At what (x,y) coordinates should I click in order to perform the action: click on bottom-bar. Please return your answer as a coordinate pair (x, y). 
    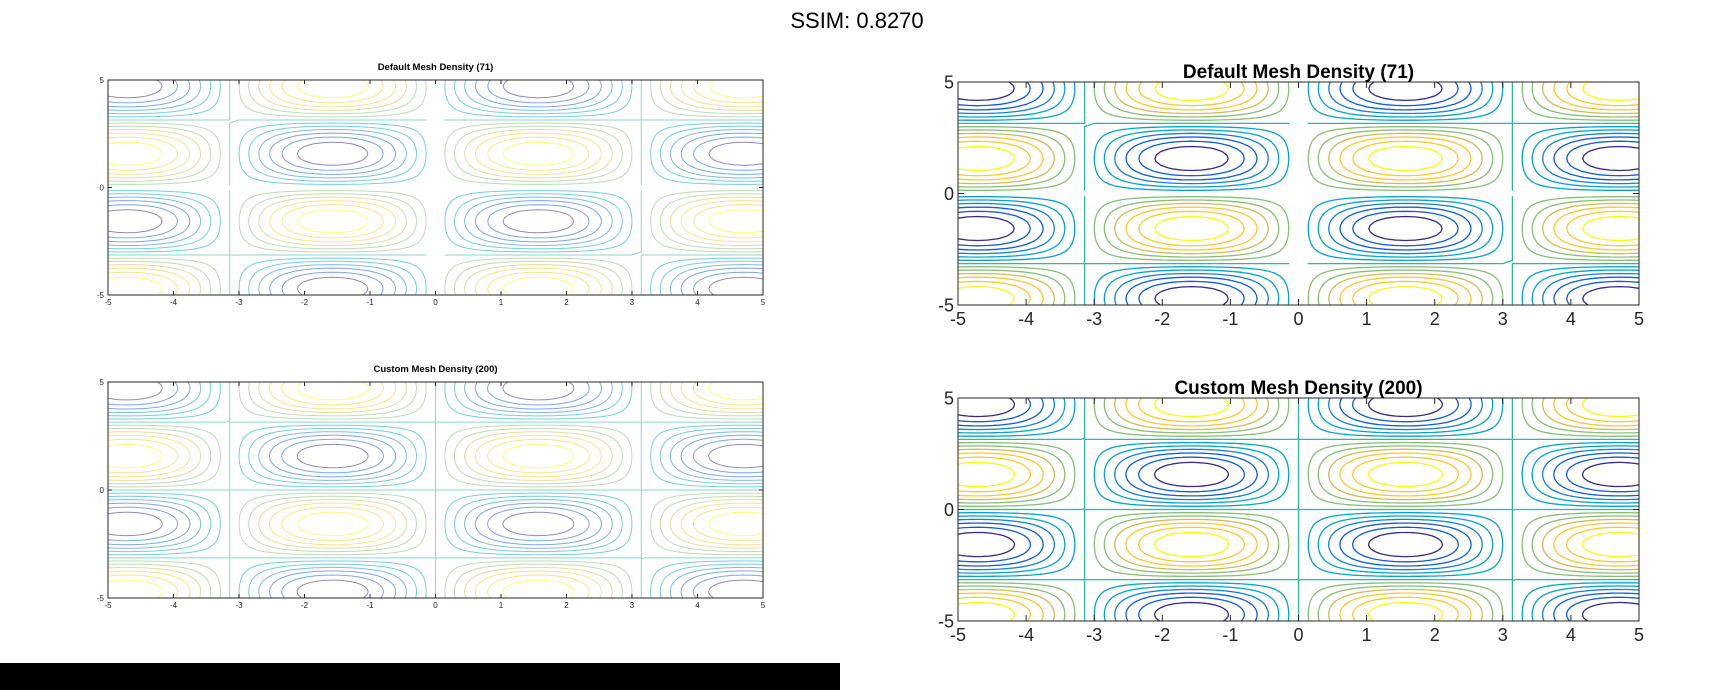
    Looking at the image, I should click on (420, 676).